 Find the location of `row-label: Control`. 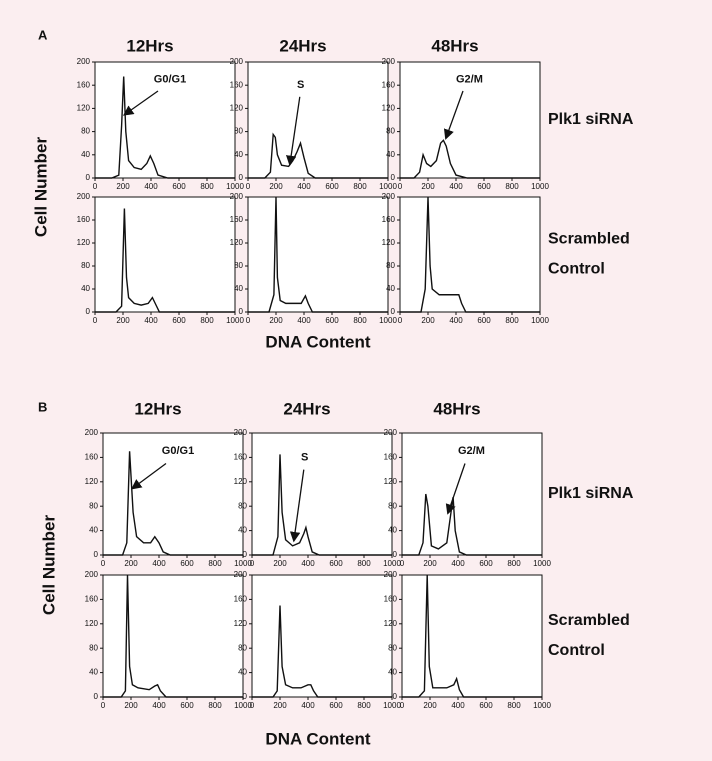

row-label: Control is located at coordinates (576, 650).